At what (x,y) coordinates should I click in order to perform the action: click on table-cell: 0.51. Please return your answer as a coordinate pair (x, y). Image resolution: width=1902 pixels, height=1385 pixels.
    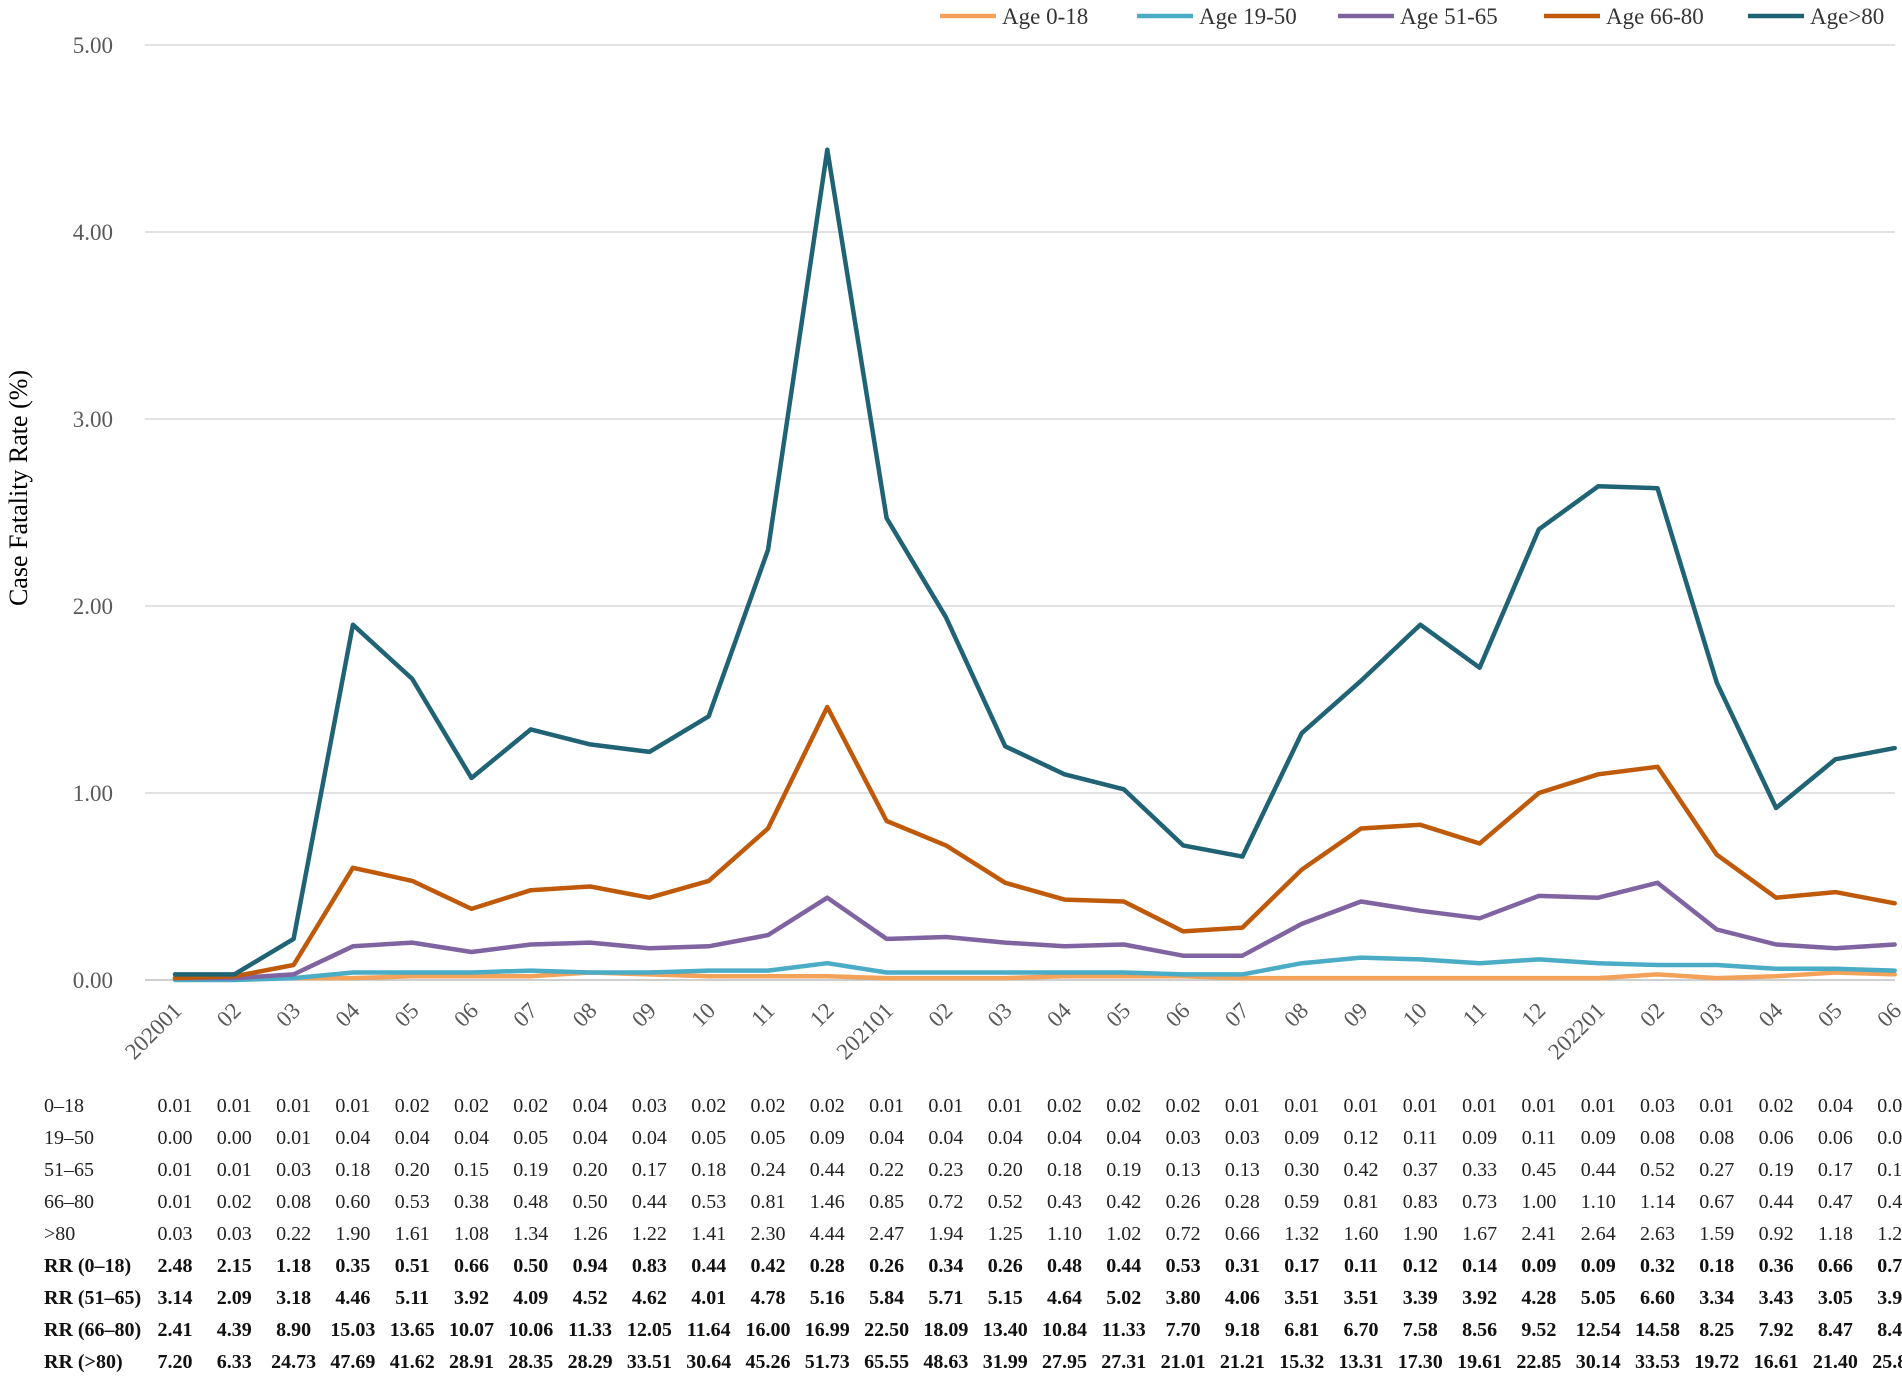
    Looking at the image, I should click on (412, 1266).